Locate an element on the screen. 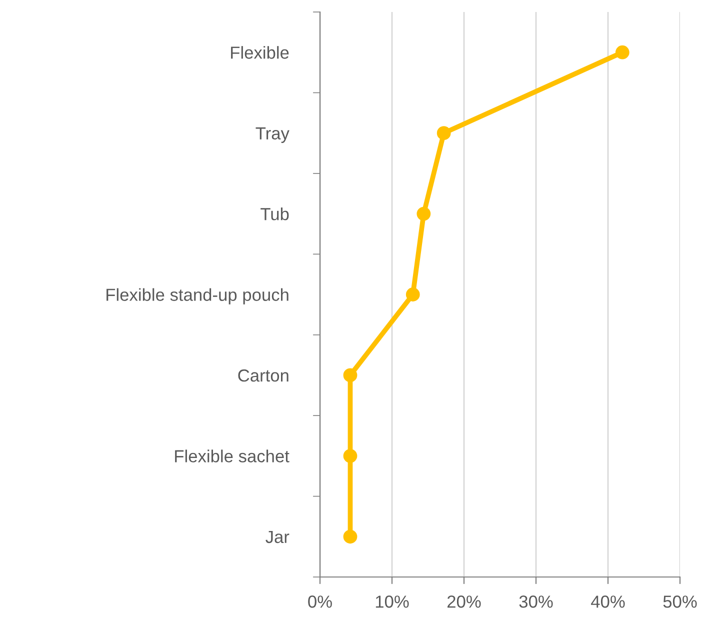 This screenshot has height=628, width=712. x-tick-label: 0% is located at coordinates (320, 602).